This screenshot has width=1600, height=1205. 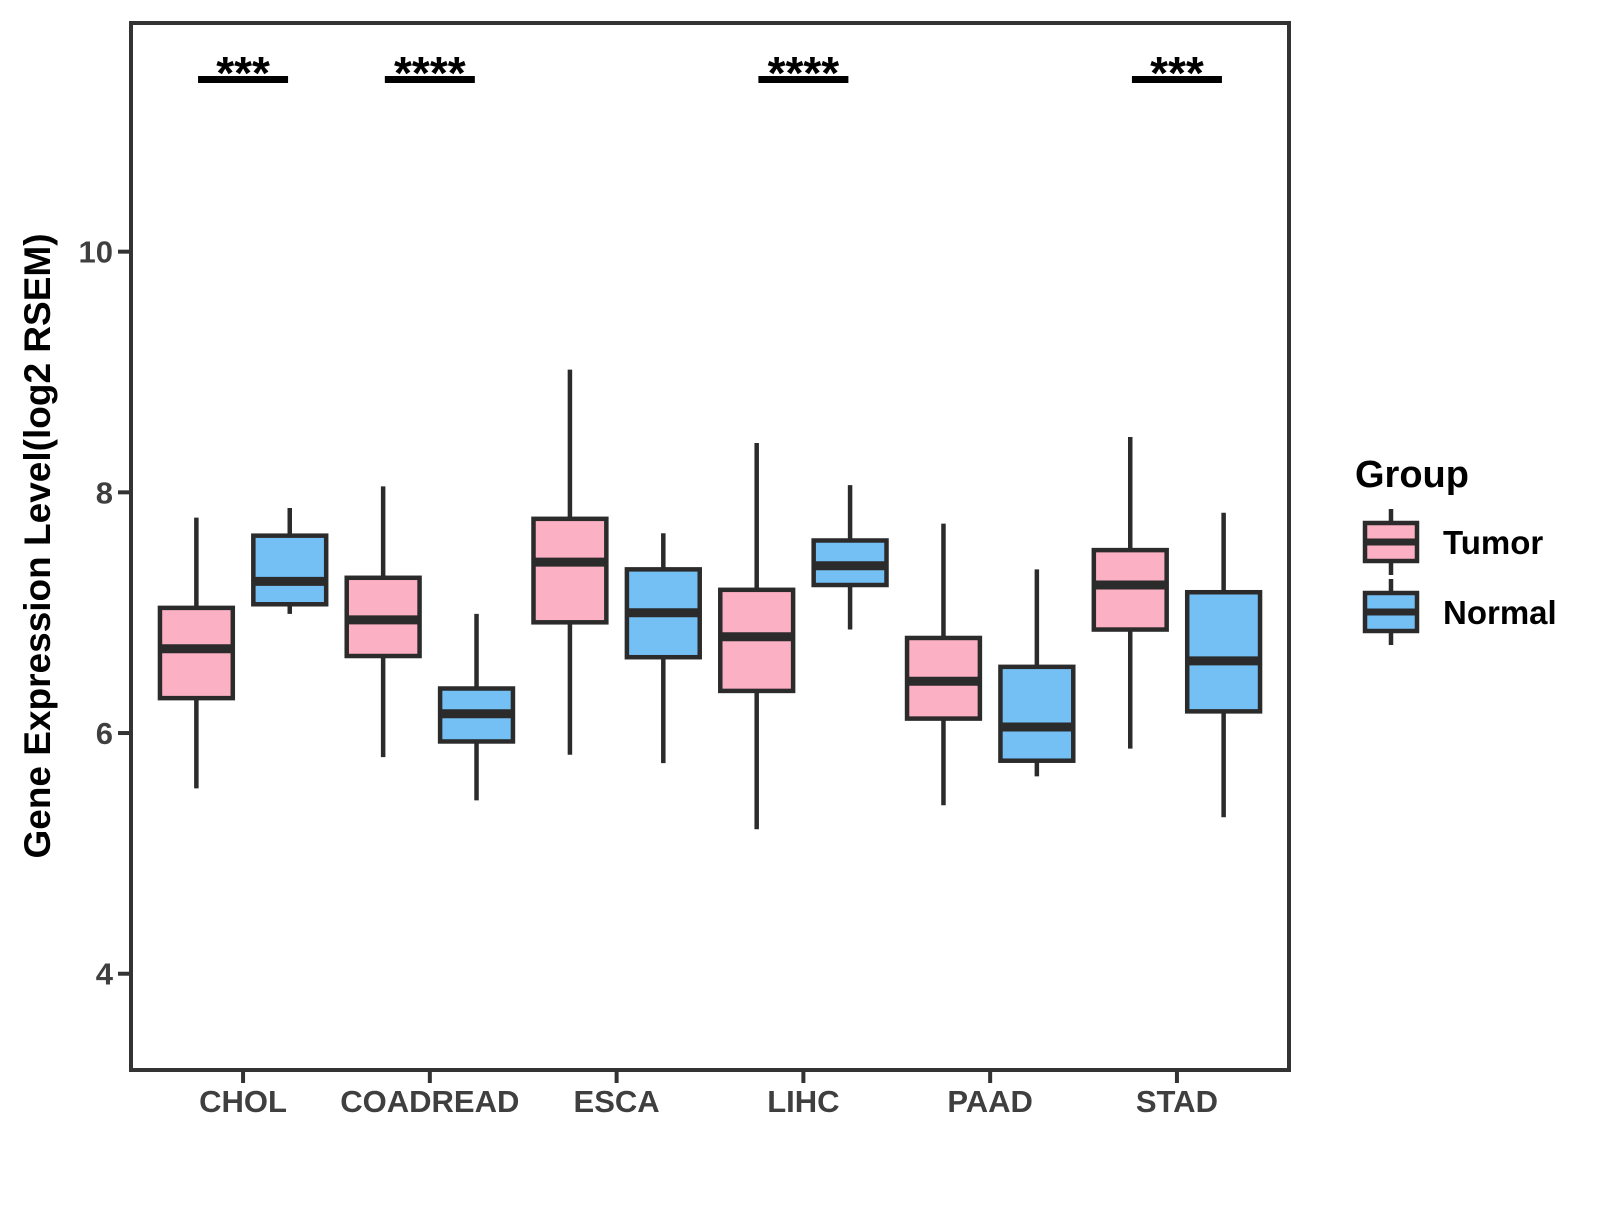 I want to click on box-tumor-LIHC, so click(x=757, y=636).